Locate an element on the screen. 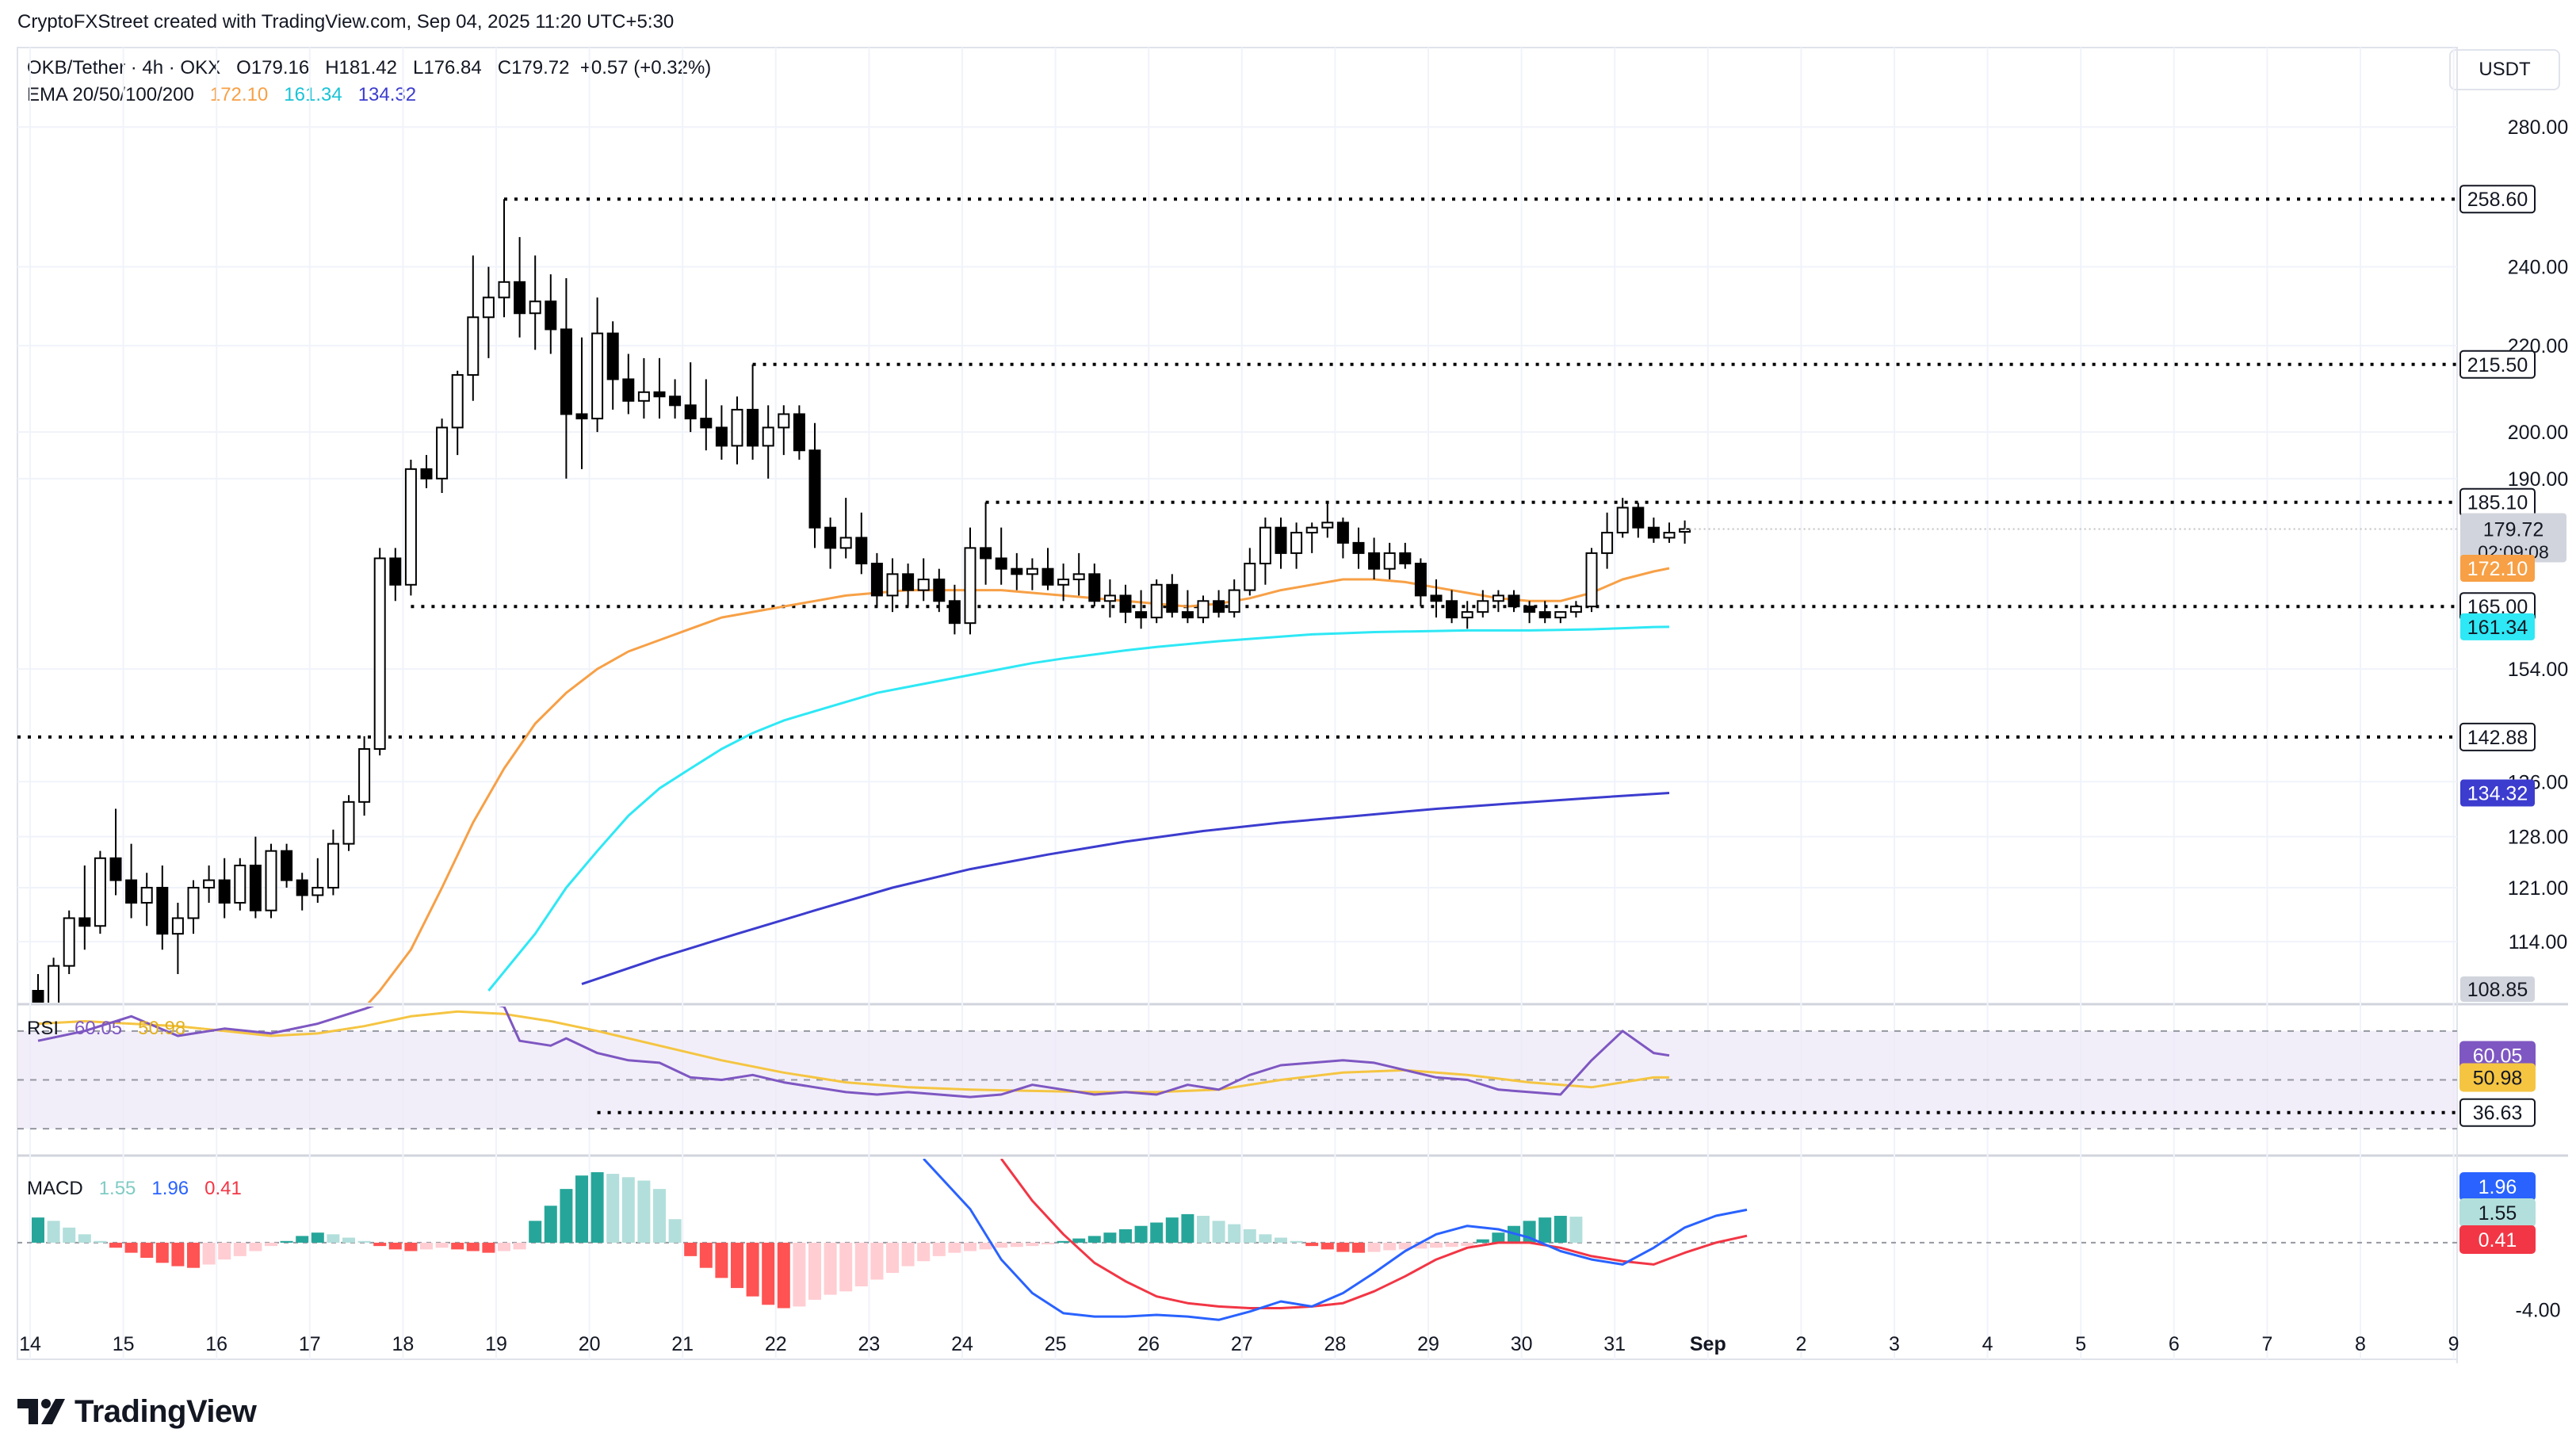  symbol-name: OKB/Tether · 4h · OKX is located at coordinates (124, 67).